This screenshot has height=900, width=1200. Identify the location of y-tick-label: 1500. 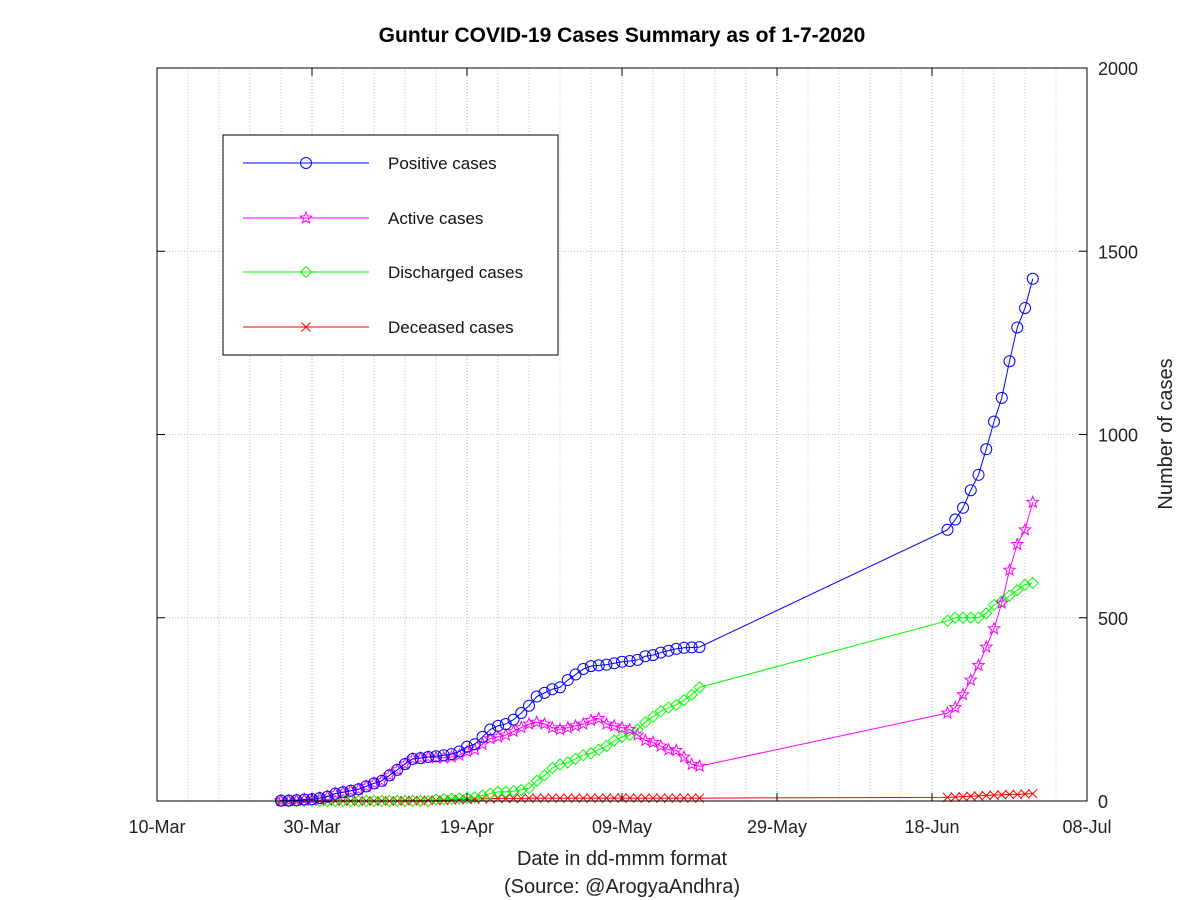
(1118, 252).